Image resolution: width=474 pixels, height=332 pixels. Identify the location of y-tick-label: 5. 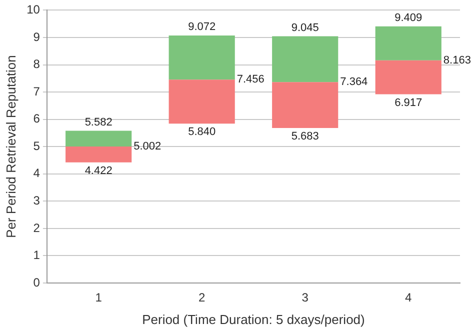
(36, 145).